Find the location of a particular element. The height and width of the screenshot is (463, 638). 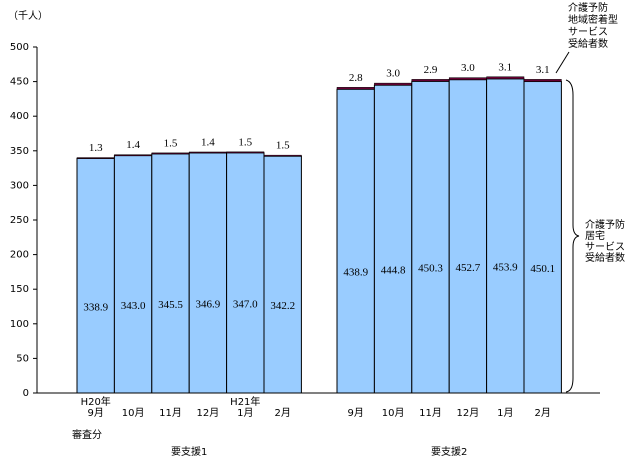

value-label: 338.9 is located at coordinates (95, 307).